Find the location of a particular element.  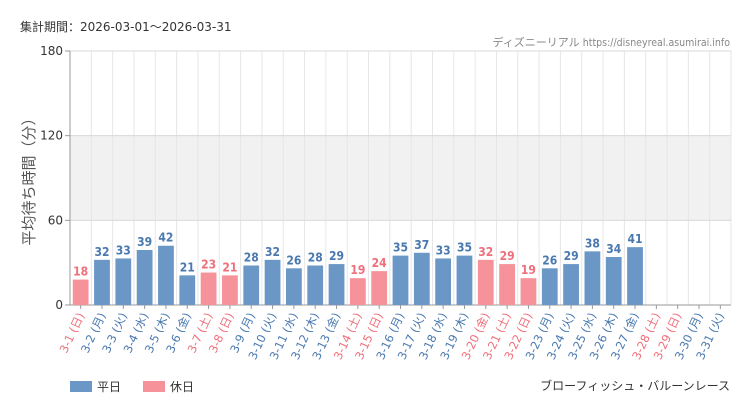

site-url: https://disneyreal.asumirai.info is located at coordinates (656, 43).